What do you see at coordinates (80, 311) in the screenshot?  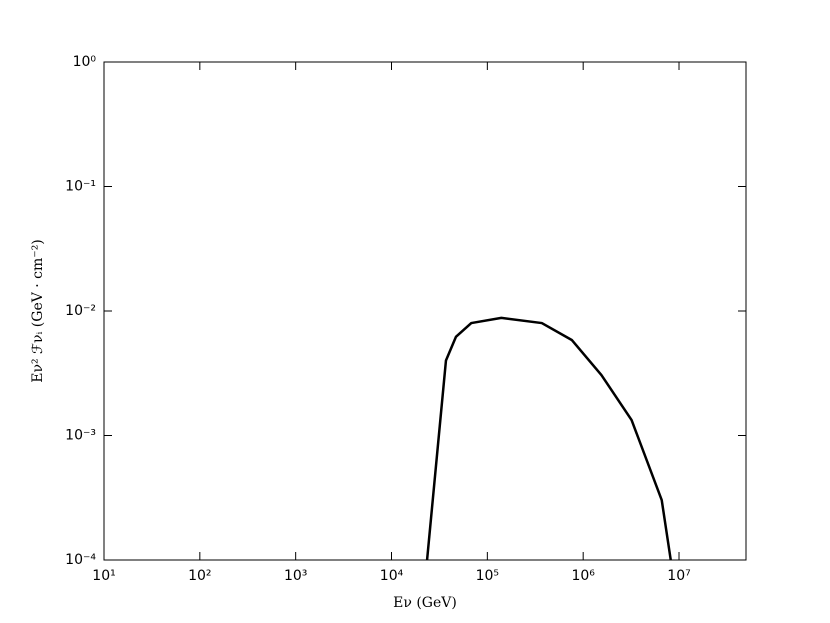 I see `y-tick-label: 10⁻²` at bounding box center [80, 311].